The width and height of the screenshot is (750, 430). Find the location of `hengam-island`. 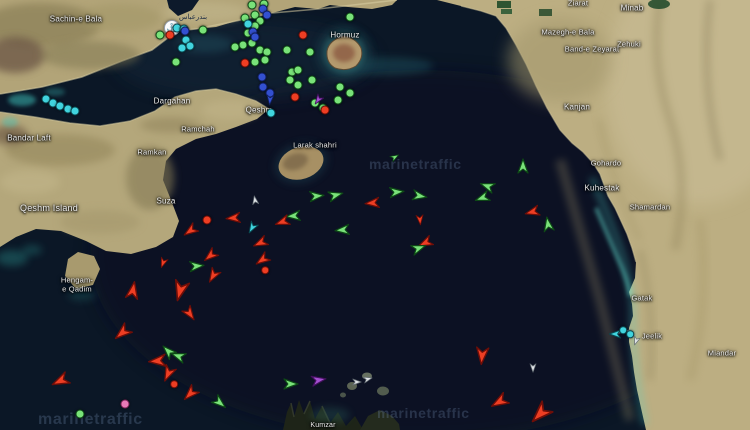

hengam-island is located at coordinates (82, 270).